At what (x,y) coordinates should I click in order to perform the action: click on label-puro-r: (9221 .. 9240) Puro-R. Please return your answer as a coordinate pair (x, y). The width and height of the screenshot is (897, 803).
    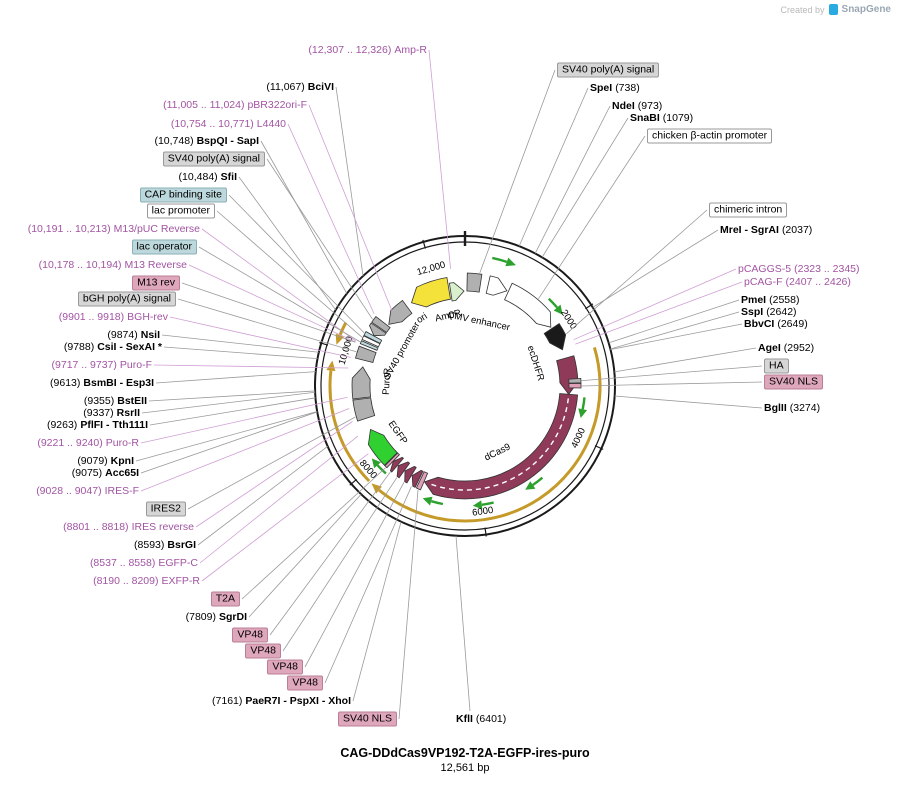
    Looking at the image, I should click on (88, 443).